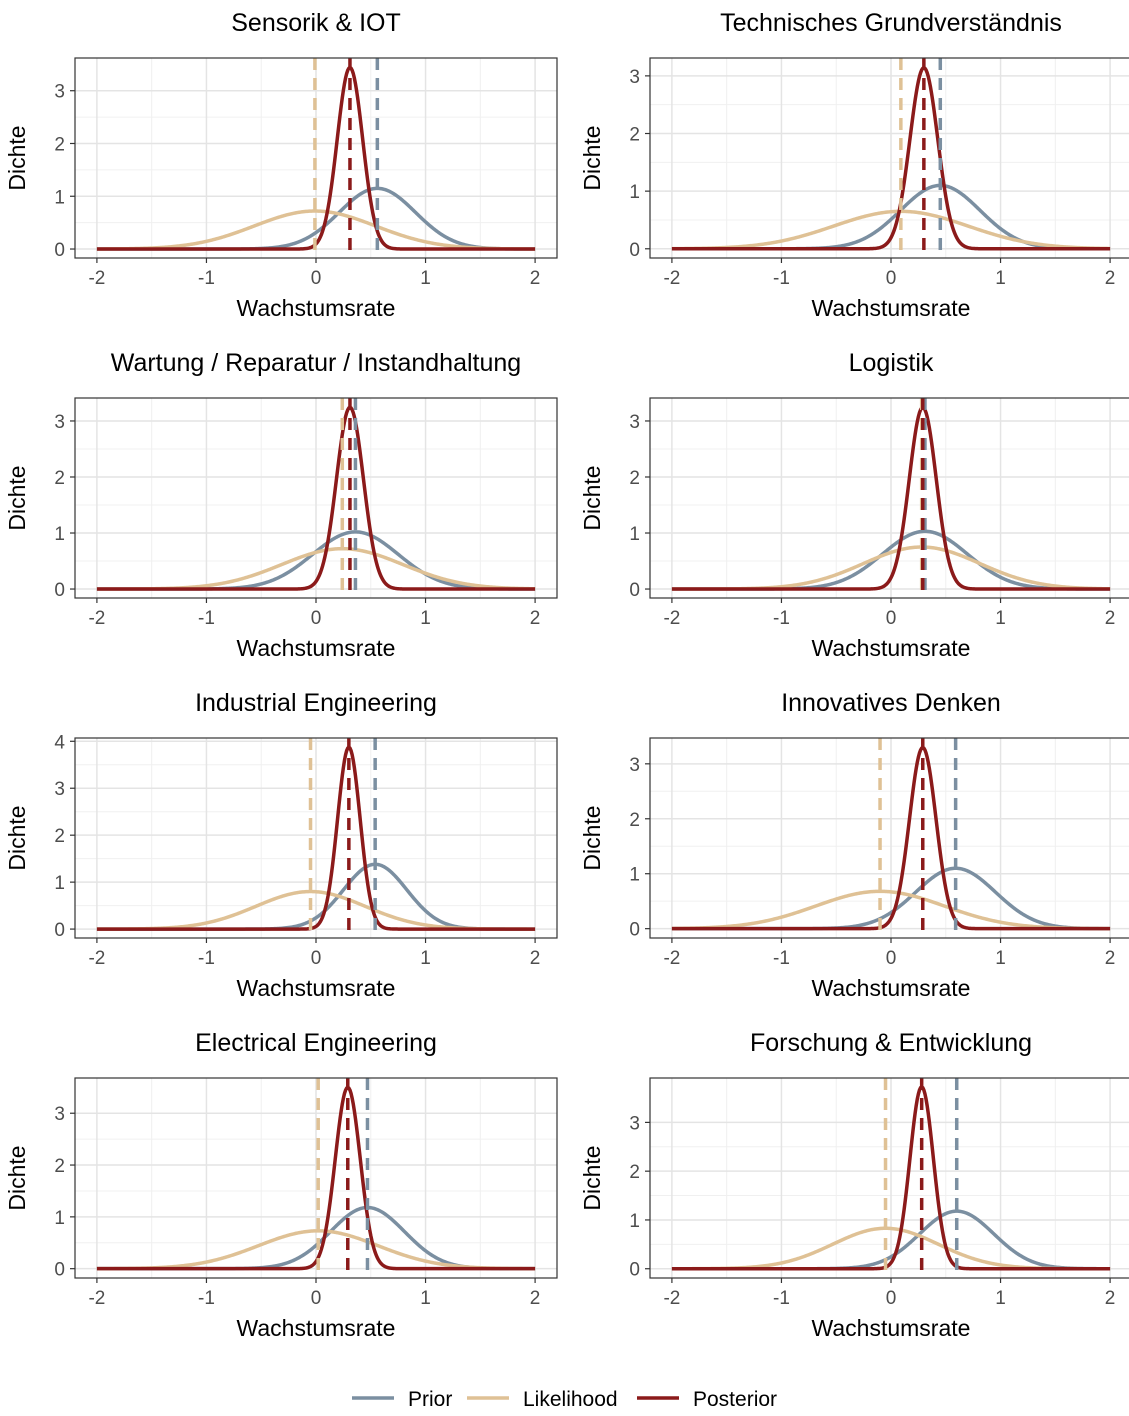 This screenshot has width=1129, height=1416. What do you see at coordinates (316, 363) in the screenshot?
I see `panel-title: Wartung / Reparatur / Instandhaltung` at bounding box center [316, 363].